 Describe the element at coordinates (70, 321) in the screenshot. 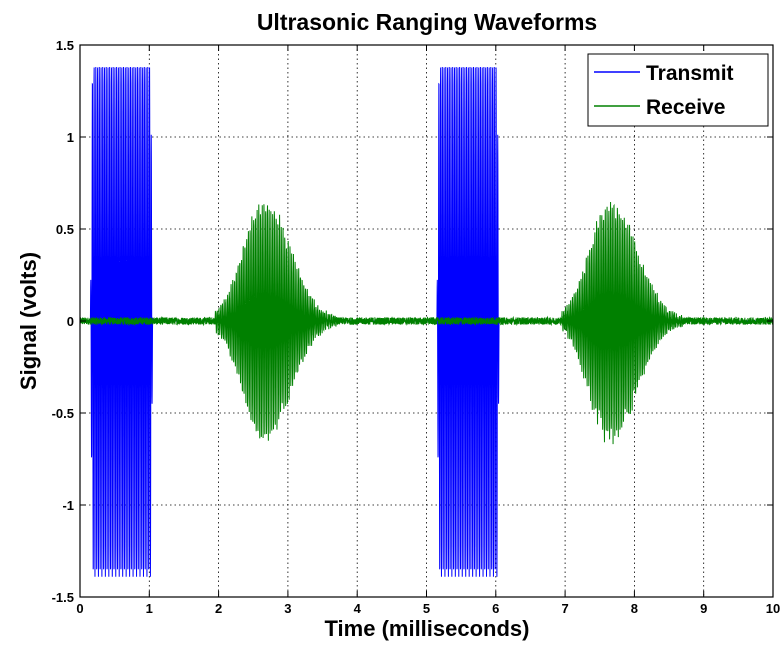

I see `y-tick-label: 0` at that location.